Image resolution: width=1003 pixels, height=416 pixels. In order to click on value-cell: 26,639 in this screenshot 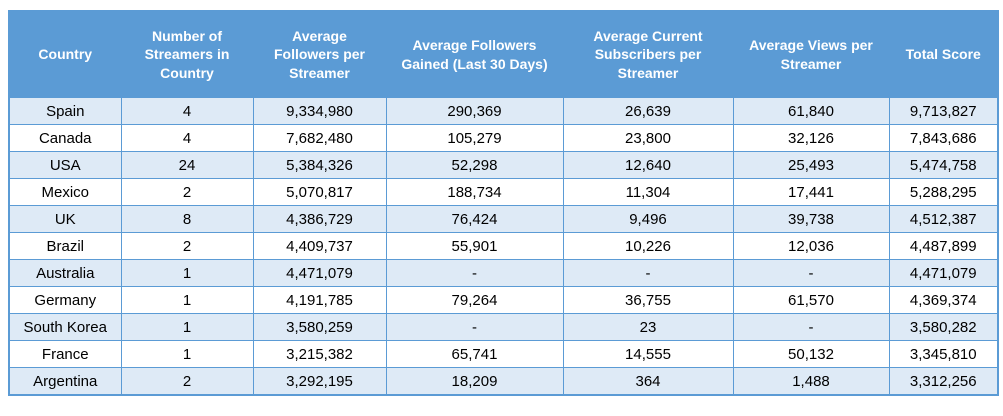, I will do `click(648, 111)`.